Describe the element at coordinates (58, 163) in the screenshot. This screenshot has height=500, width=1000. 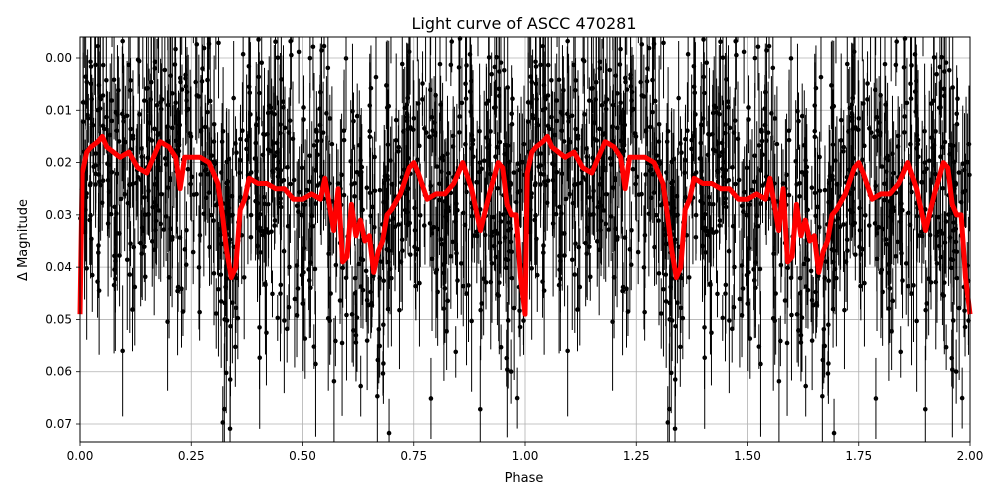
I see `y-tick-label: 0.02` at that location.